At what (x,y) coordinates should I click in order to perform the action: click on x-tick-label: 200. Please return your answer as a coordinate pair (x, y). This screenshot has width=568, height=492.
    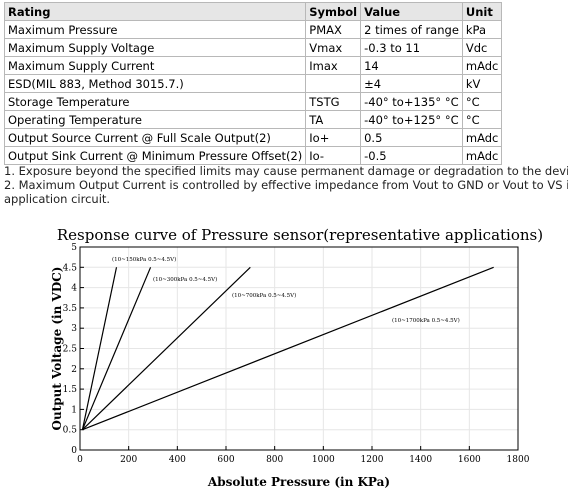
    Looking at the image, I should click on (128, 460).